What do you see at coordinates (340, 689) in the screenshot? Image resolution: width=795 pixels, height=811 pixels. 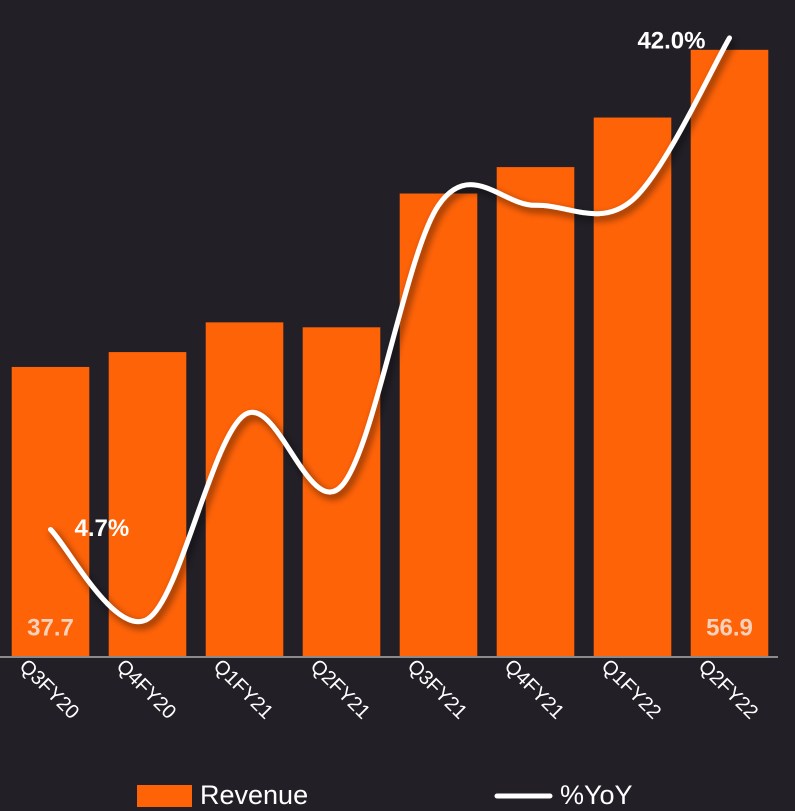 I see `x-tick-label: Q2FY21` at bounding box center [340, 689].